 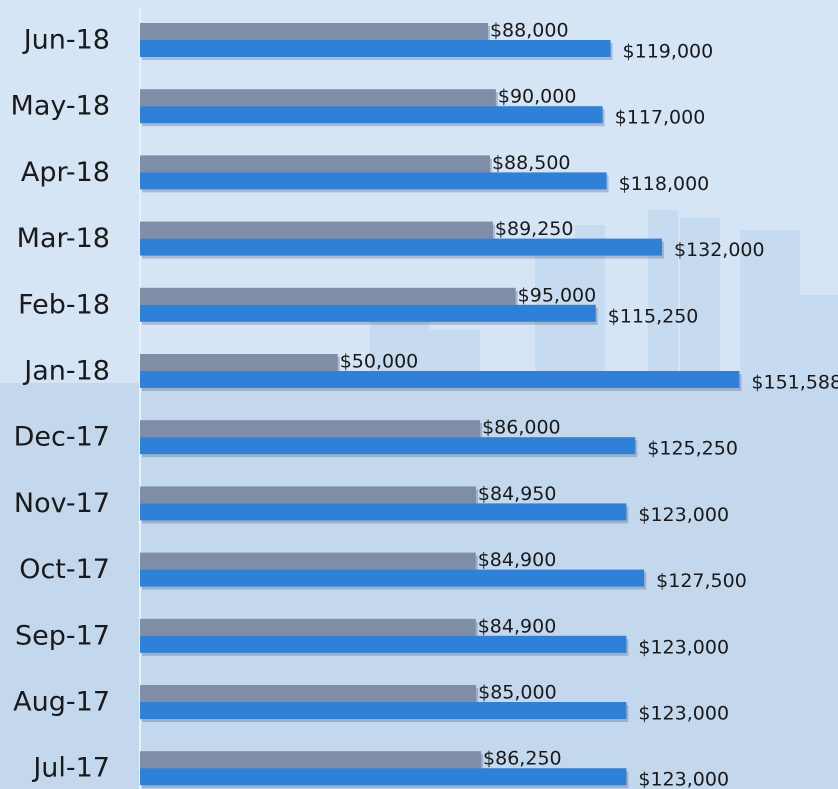 What do you see at coordinates (534, 229) in the screenshot?
I see `value-label: $89,250` at bounding box center [534, 229].